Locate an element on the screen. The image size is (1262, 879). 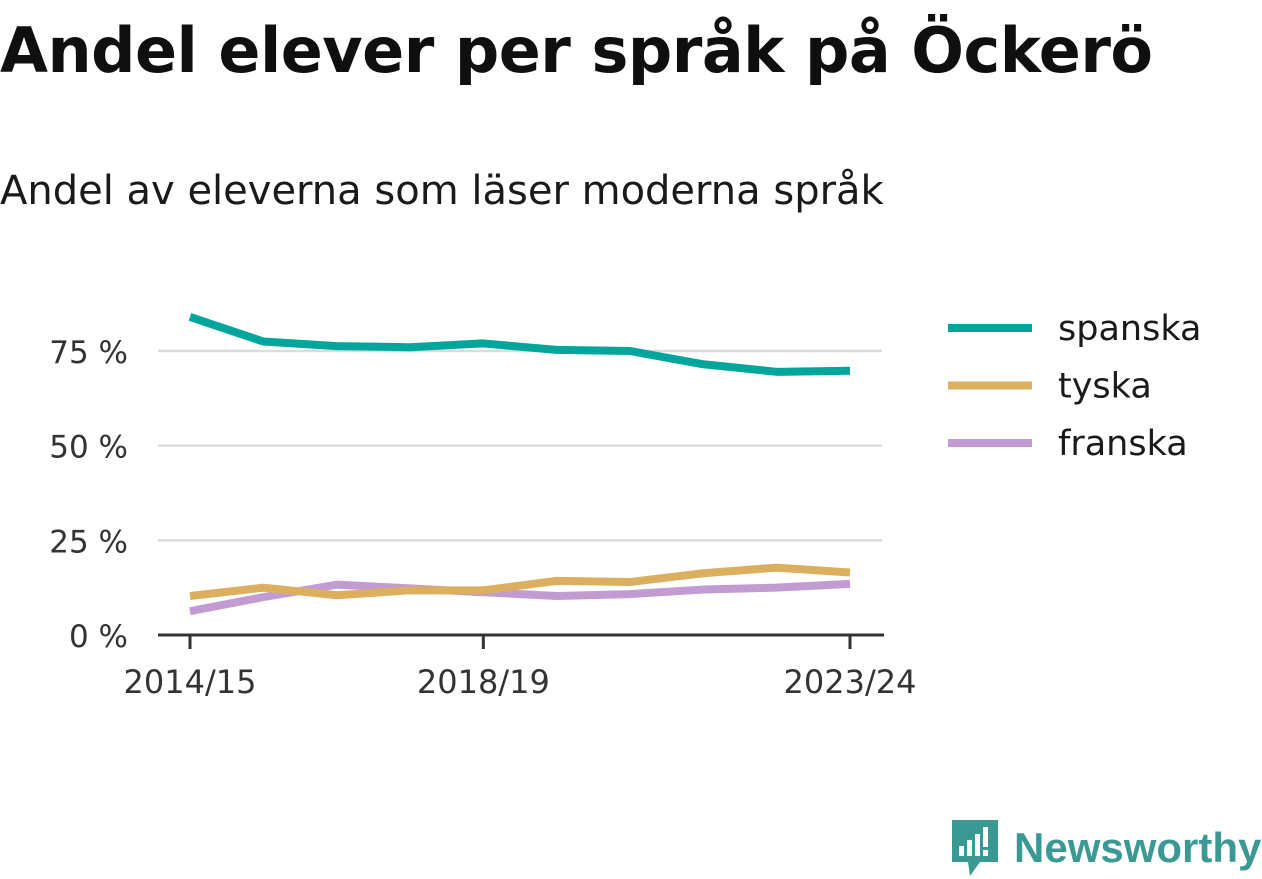
y-tick-label: 25 % is located at coordinates (88, 542).